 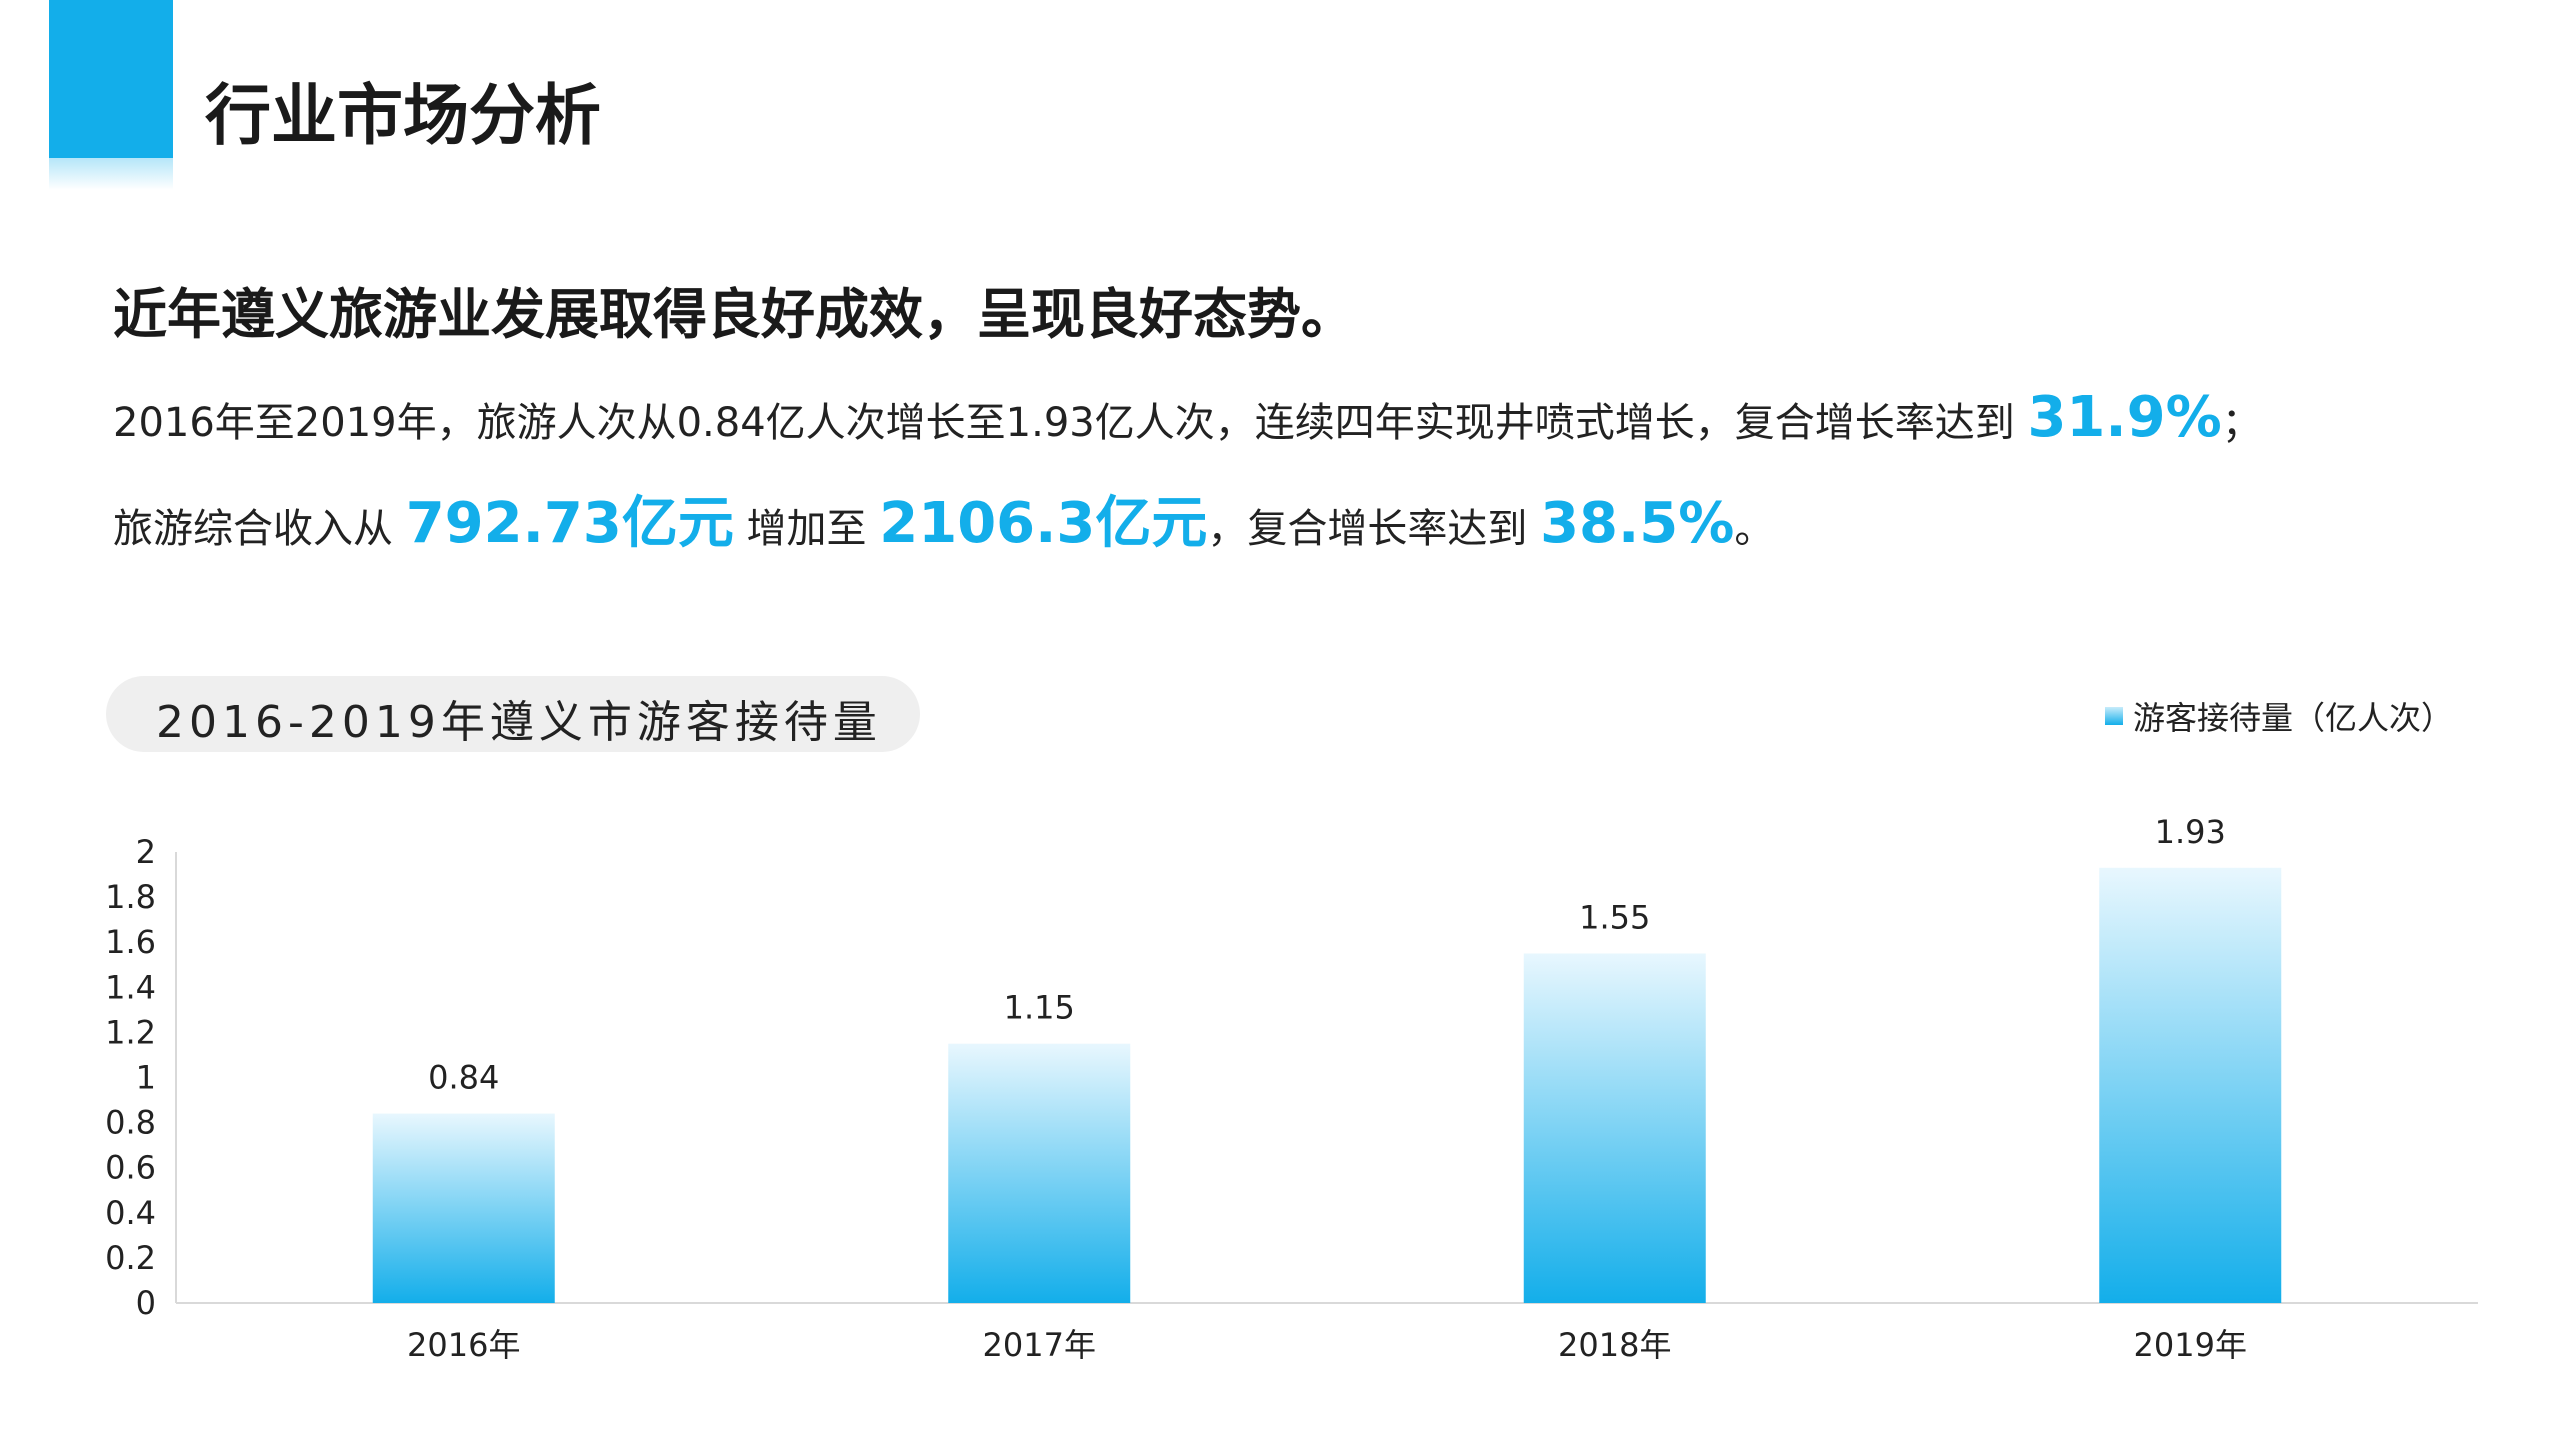 What do you see at coordinates (130, 897) in the screenshot?
I see `y-tick-label: 1.8` at bounding box center [130, 897].